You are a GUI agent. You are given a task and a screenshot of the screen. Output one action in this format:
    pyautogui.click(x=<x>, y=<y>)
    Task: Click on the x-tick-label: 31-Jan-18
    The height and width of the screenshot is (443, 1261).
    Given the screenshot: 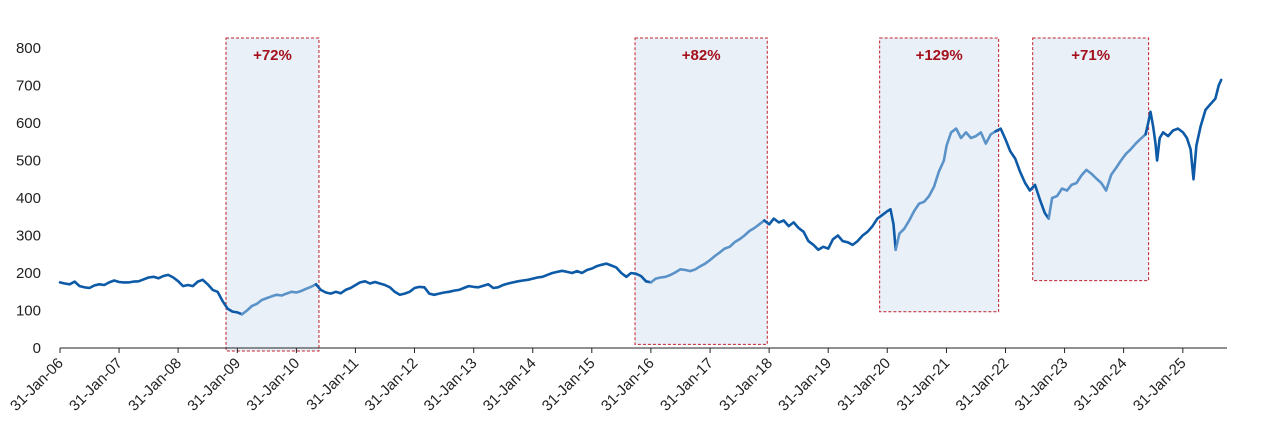 What is the action you would take?
    pyautogui.click(x=746, y=385)
    